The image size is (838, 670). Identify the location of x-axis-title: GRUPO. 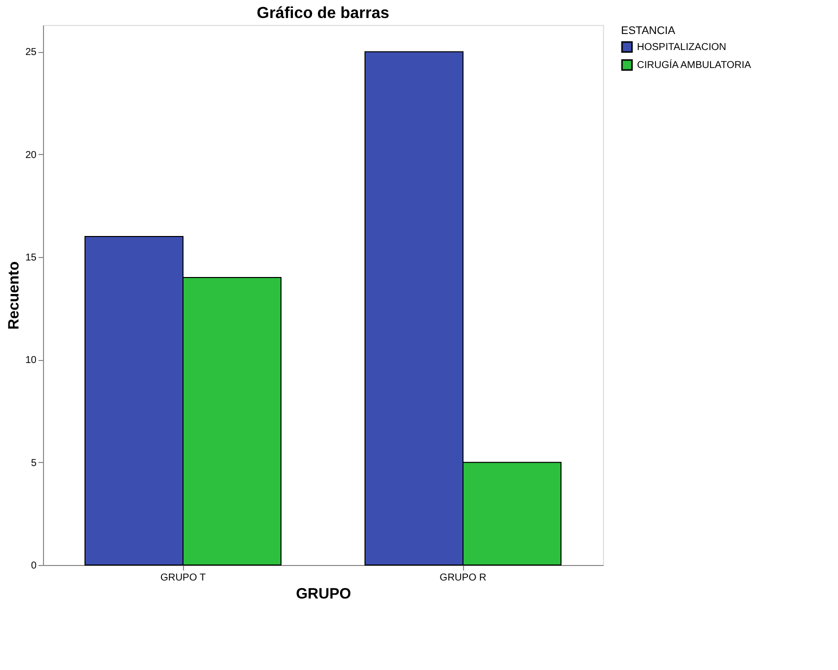
(324, 594).